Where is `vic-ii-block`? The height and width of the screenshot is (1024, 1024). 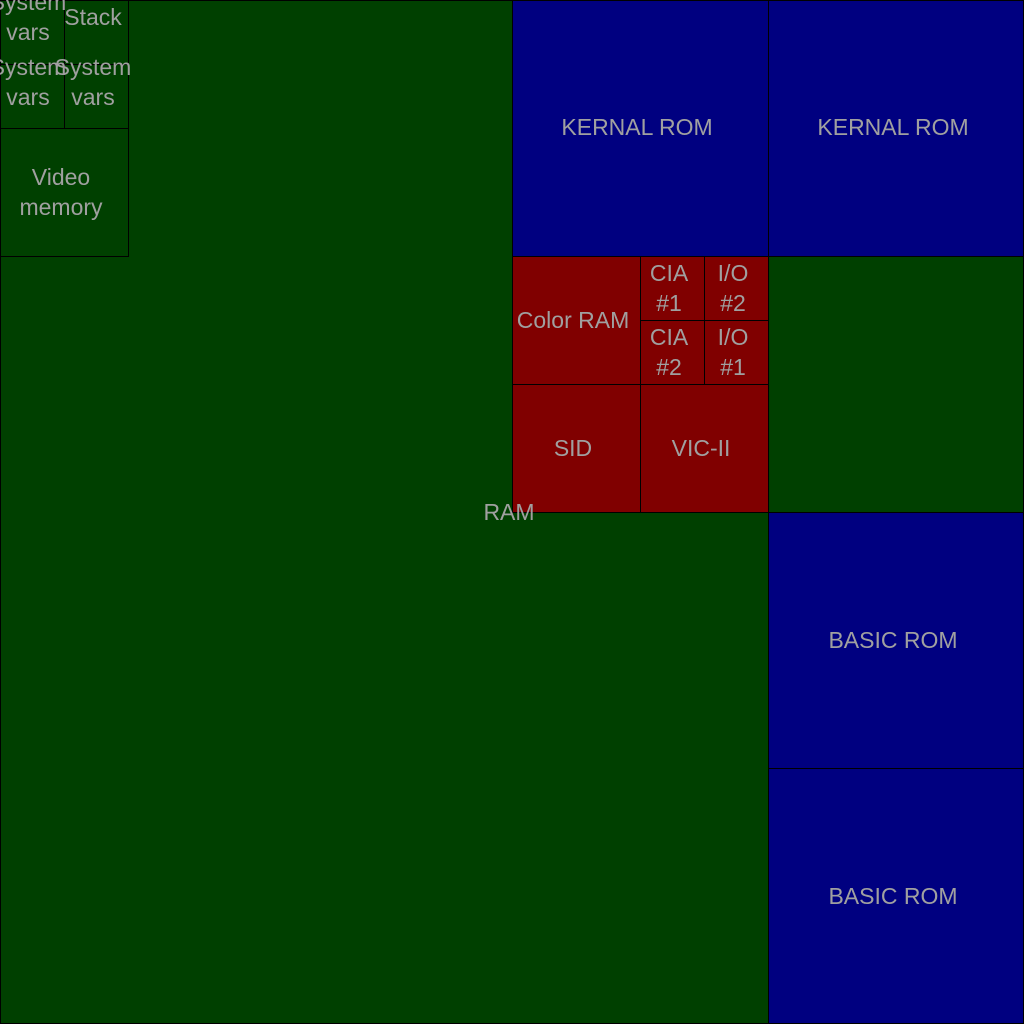 vic-ii-block is located at coordinates (704, 448).